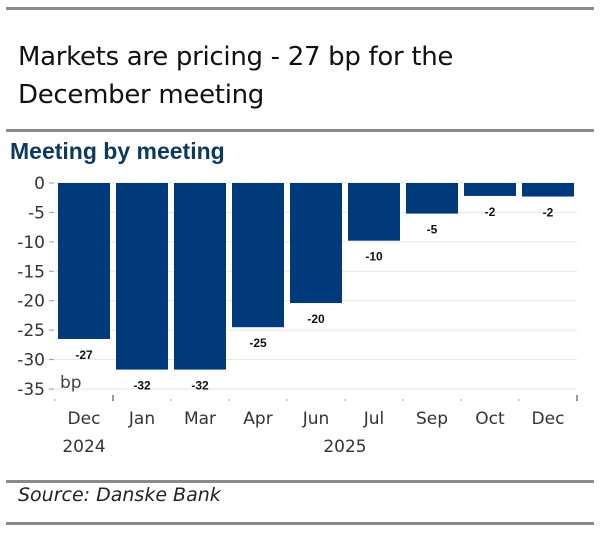 This screenshot has width=600, height=533. I want to click on x-year-label: 2025, so click(344, 447).